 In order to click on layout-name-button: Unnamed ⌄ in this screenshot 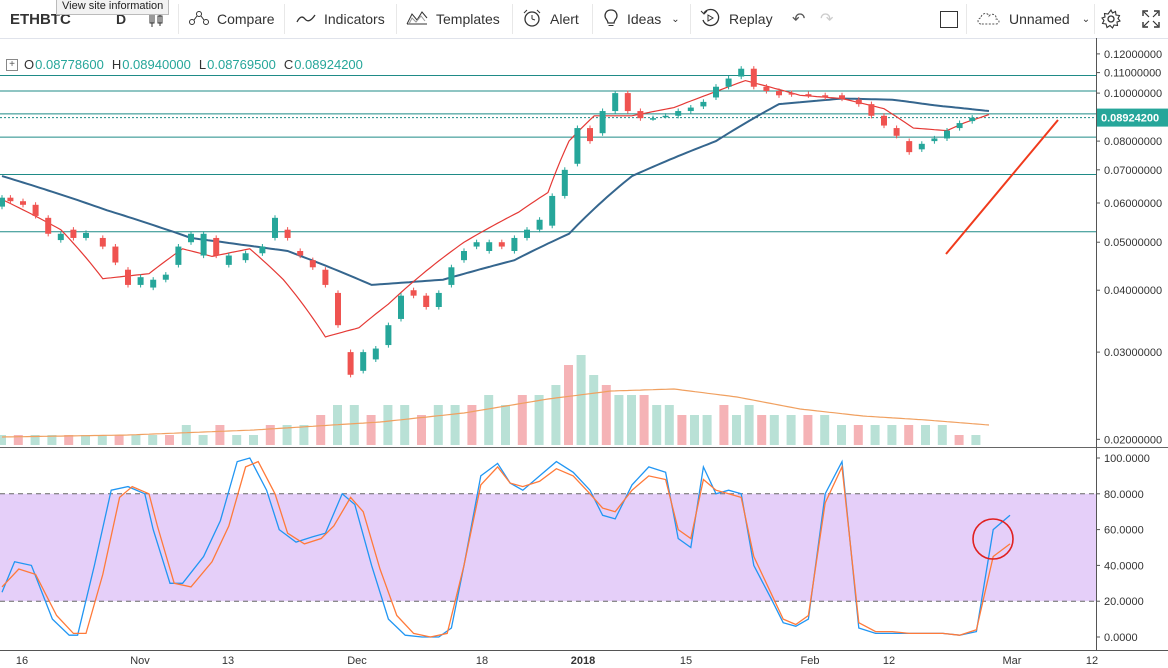, I will do `click(1033, 19)`.